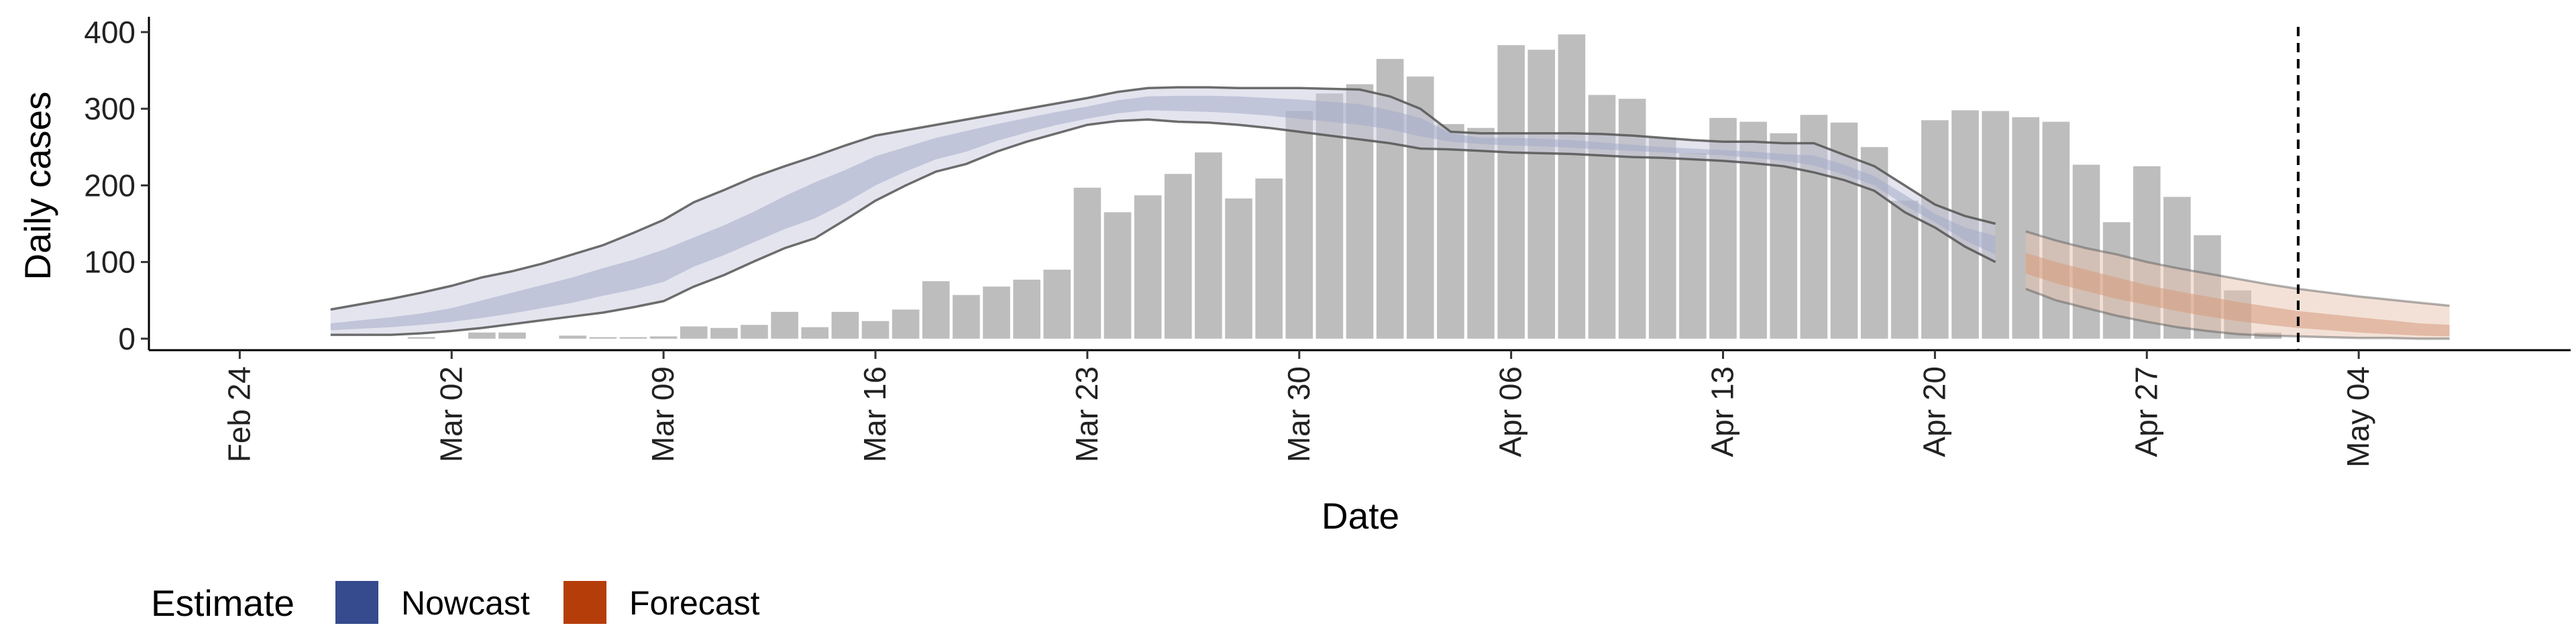 Image resolution: width=2576 pixels, height=644 pixels. Describe the element at coordinates (585, 602) in the screenshot. I see `legend-swatch-forecast` at that location.